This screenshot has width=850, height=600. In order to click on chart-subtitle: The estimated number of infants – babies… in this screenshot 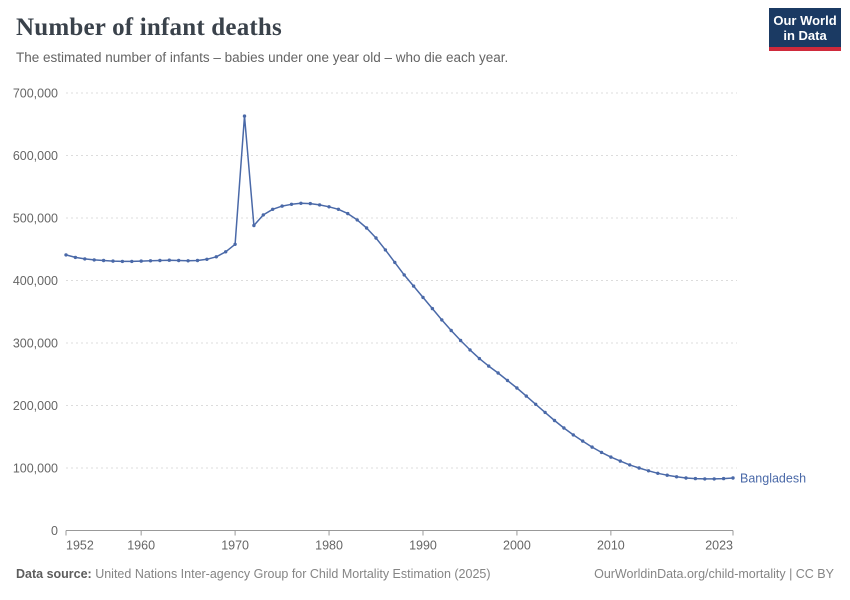, I will do `click(262, 57)`.